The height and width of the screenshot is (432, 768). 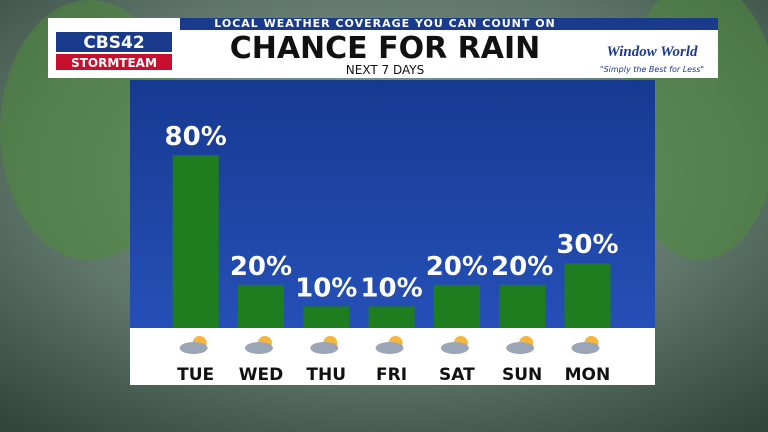 I want to click on x-tick-label: FRI, so click(x=391, y=375).